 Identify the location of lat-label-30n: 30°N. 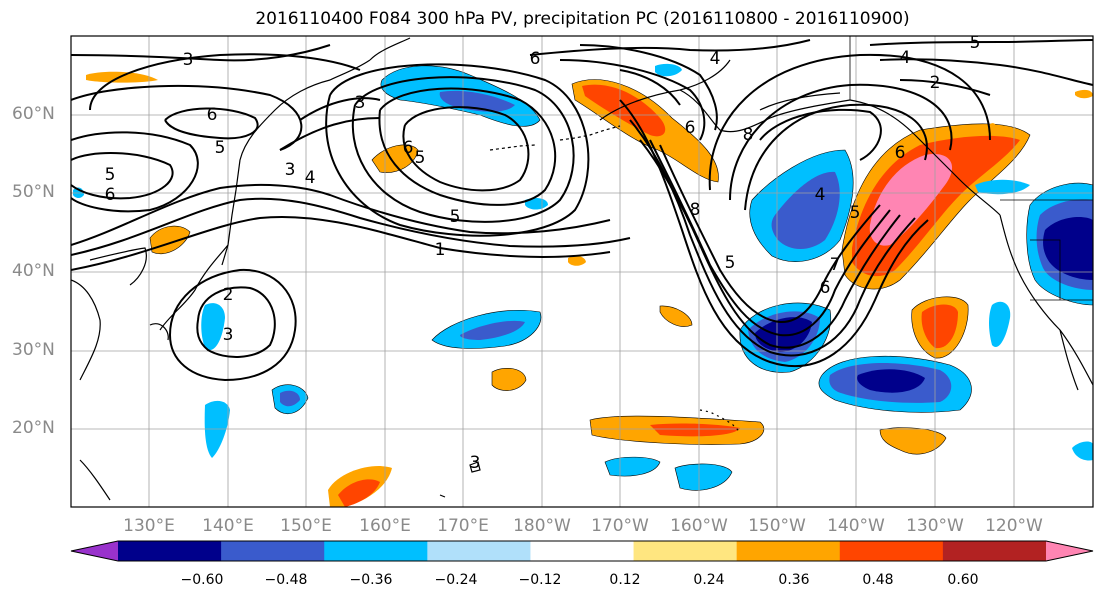
(33, 350).